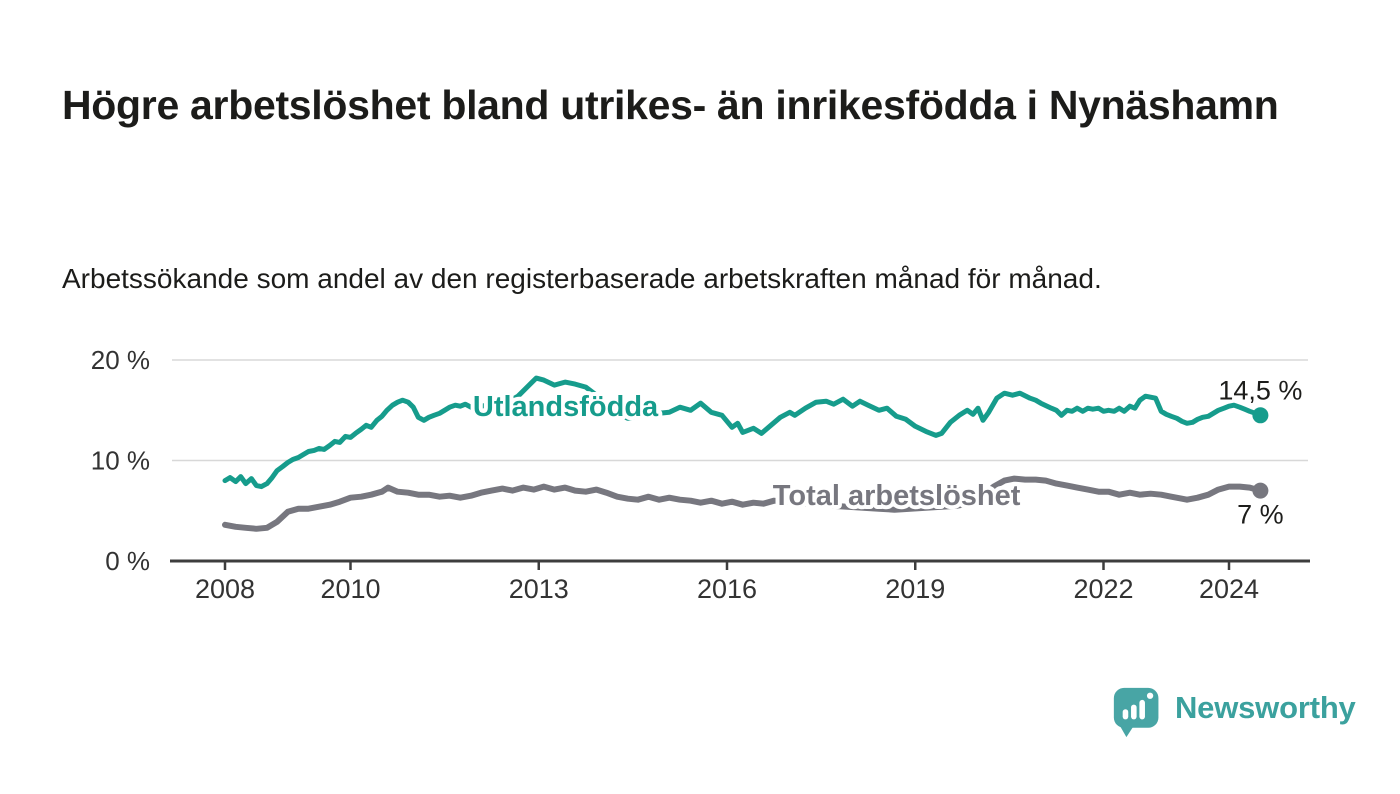  Describe the element at coordinates (566, 407) in the screenshot. I see `series-label-utlandsfodda: Utlandsfödda` at that location.